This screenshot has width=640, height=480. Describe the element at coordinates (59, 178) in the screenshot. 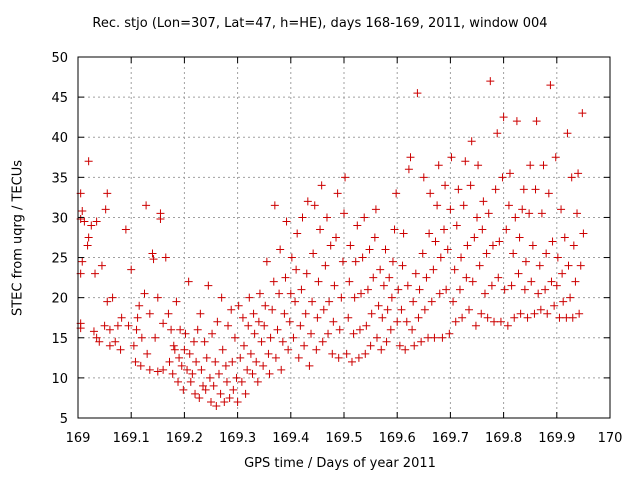

I see `y-tick-label: 35` at that location.